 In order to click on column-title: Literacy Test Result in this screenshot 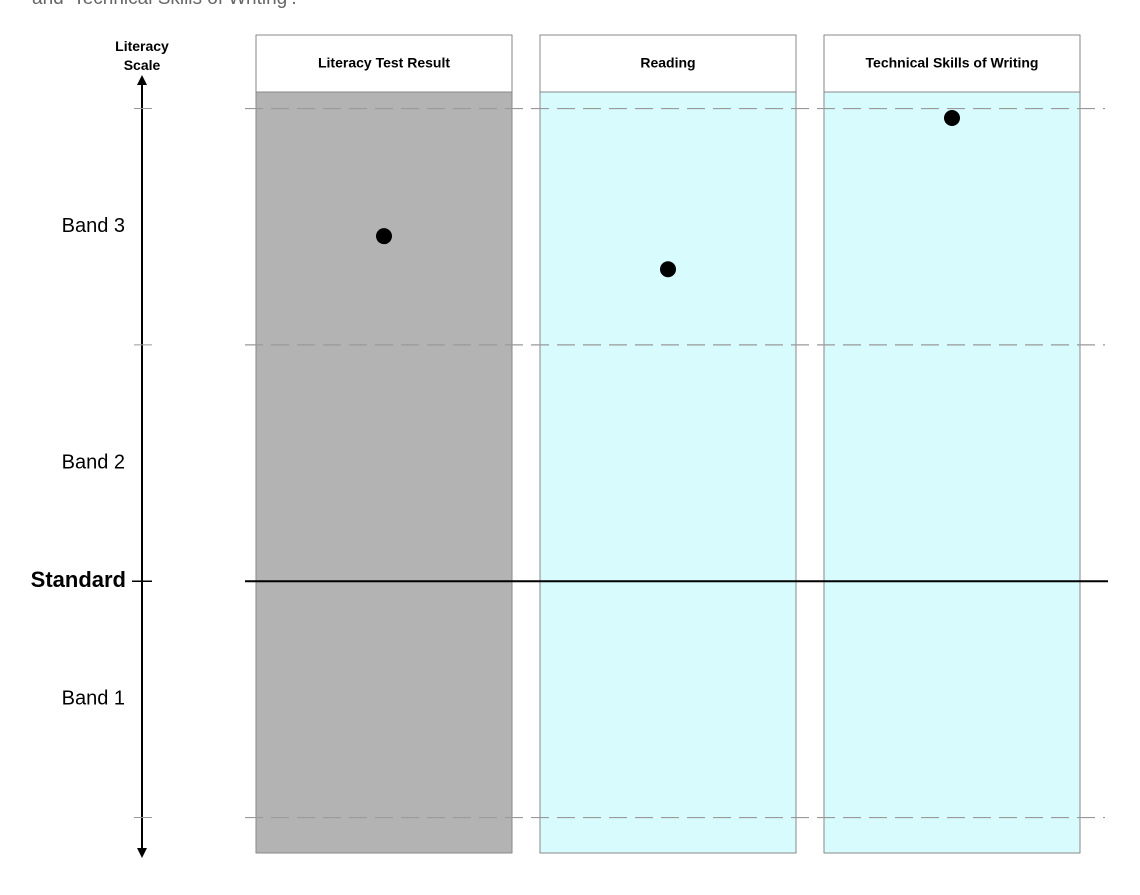, I will do `click(384, 63)`.